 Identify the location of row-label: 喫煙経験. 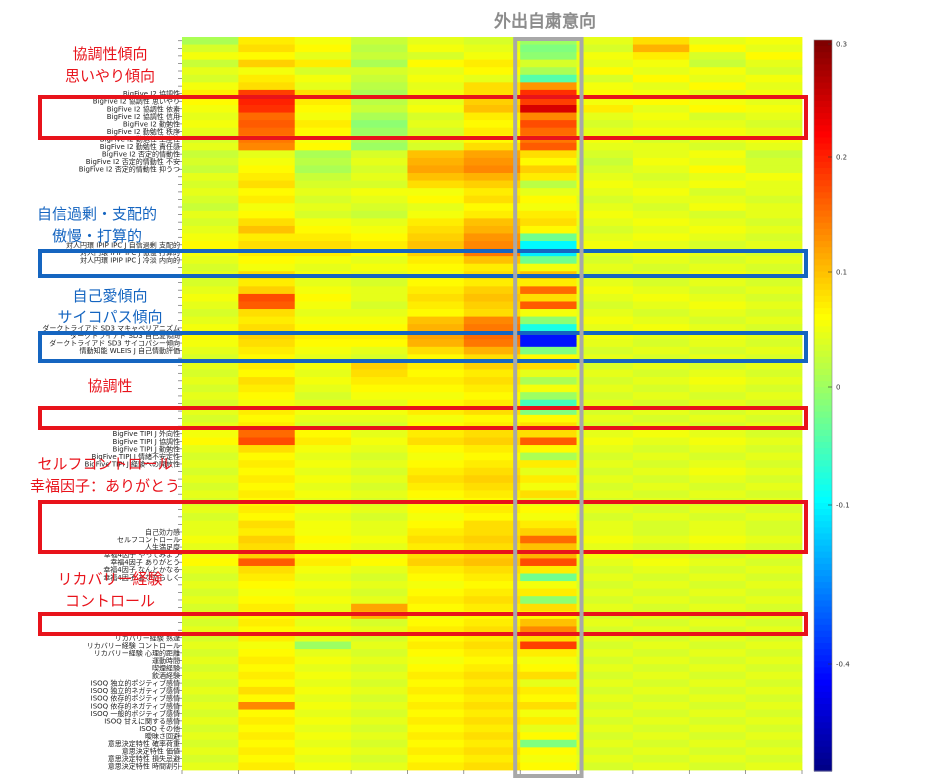
(166, 667).